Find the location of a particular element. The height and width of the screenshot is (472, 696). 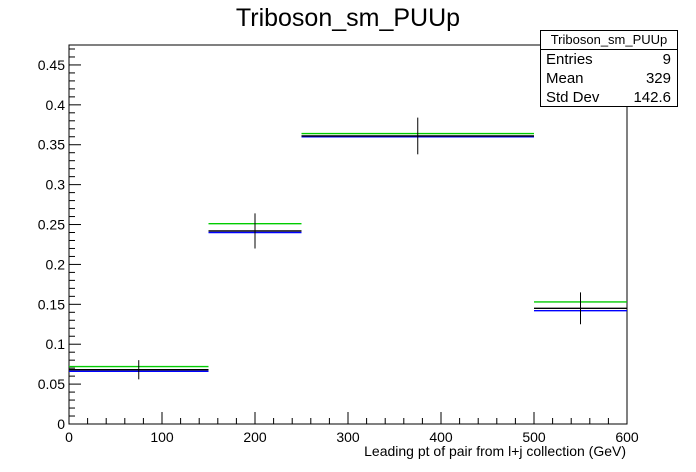

y-tick-label: 0.1 is located at coordinates (56, 344).